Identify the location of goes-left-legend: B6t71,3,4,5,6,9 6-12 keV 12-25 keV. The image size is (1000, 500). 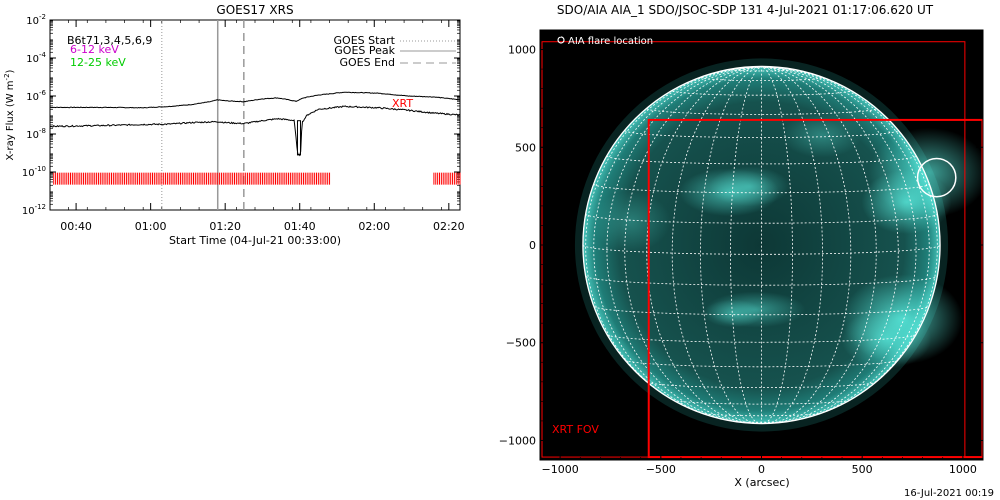
(109, 51).